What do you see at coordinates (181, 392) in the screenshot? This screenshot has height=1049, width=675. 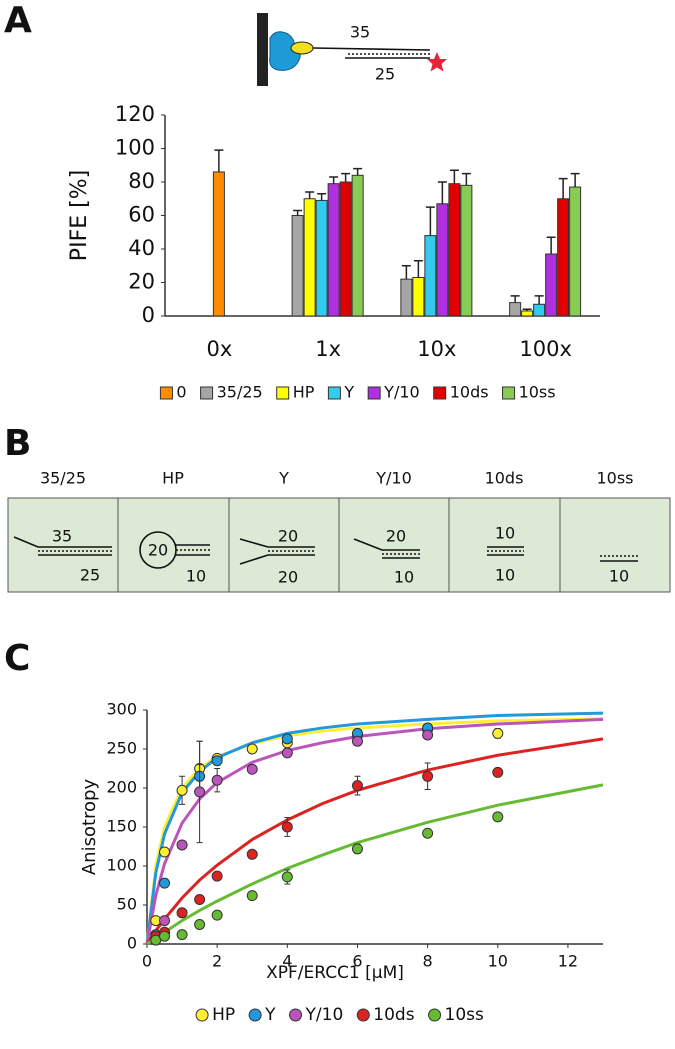 I see `legend-label: 0` at bounding box center [181, 392].